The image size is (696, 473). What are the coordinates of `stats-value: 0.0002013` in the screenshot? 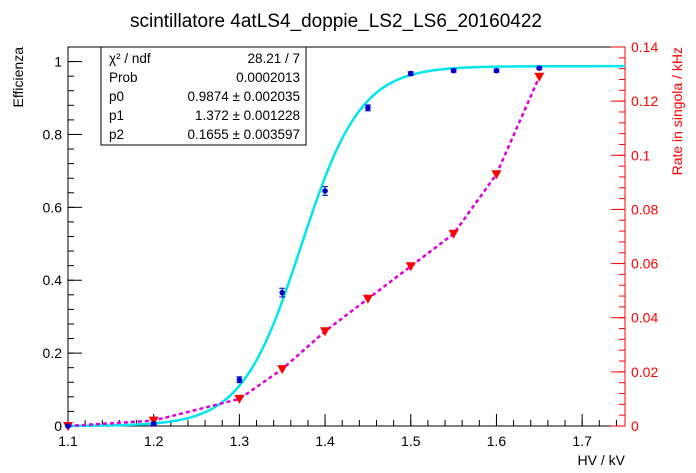 It's located at (268, 77).